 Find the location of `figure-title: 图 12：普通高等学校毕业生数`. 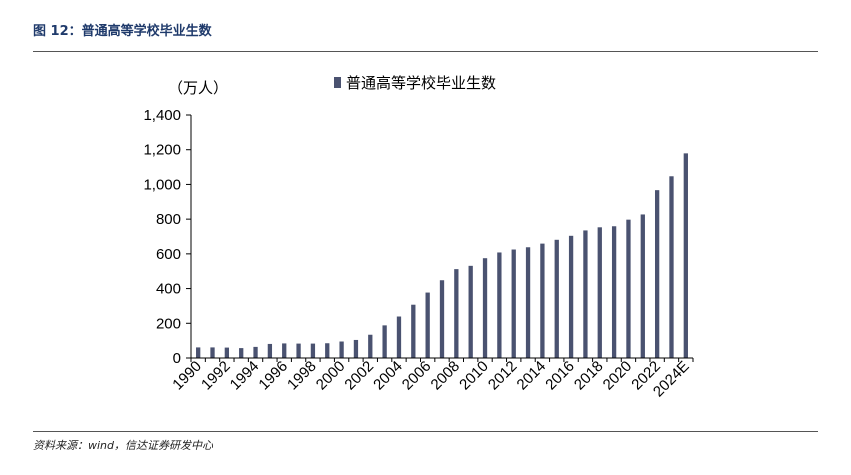

figure-title: 图 12：普通高等学校毕业生数 is located at coordinates (122, 31).